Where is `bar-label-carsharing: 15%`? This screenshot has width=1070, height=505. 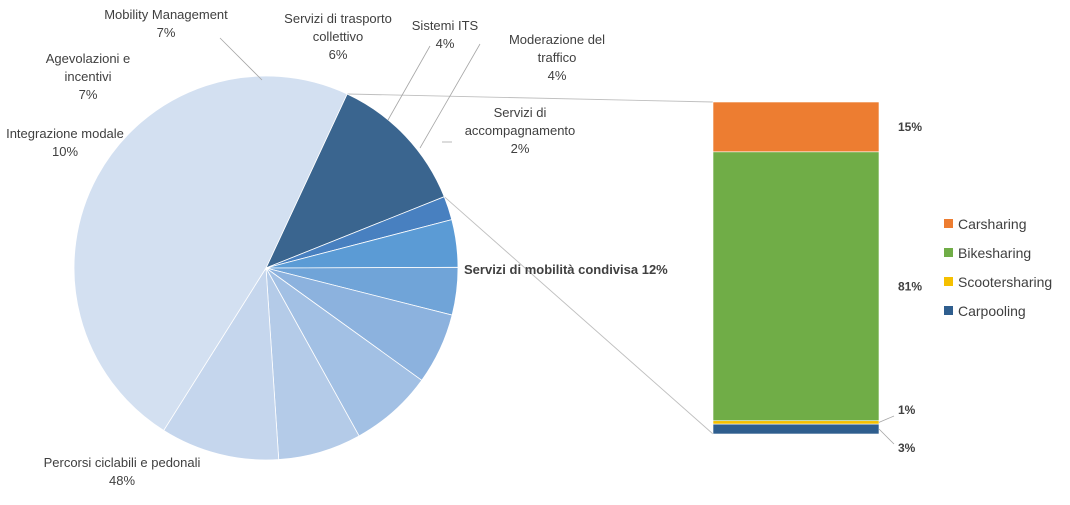
bar-label-carsharing: 15% is located at coordinates (910, 127).